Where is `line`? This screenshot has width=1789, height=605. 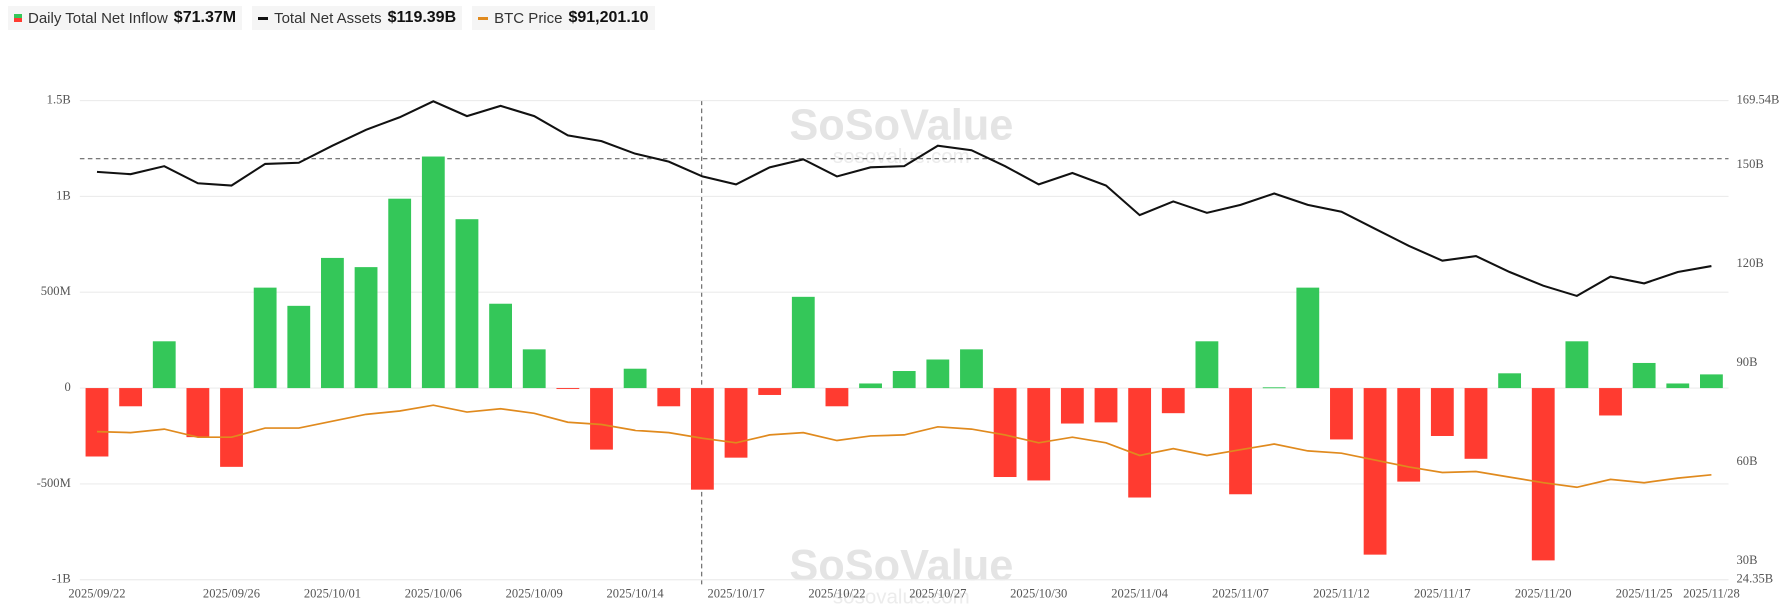
line is located at coordinates (904, 446).